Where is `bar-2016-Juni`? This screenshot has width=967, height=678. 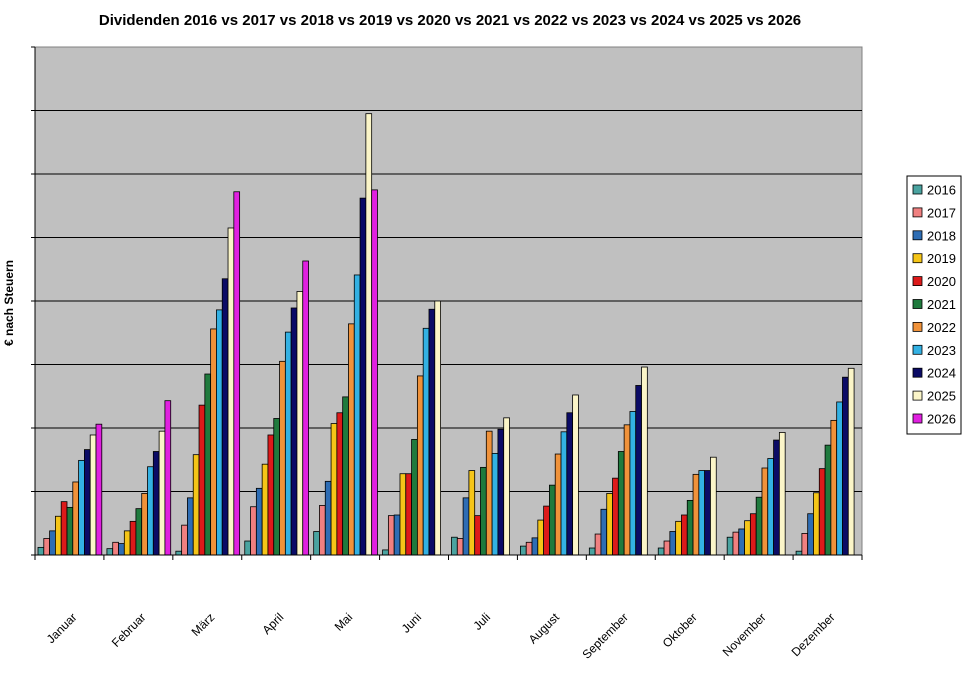 bar-2016-Juni is located at coordinates (385, 552).